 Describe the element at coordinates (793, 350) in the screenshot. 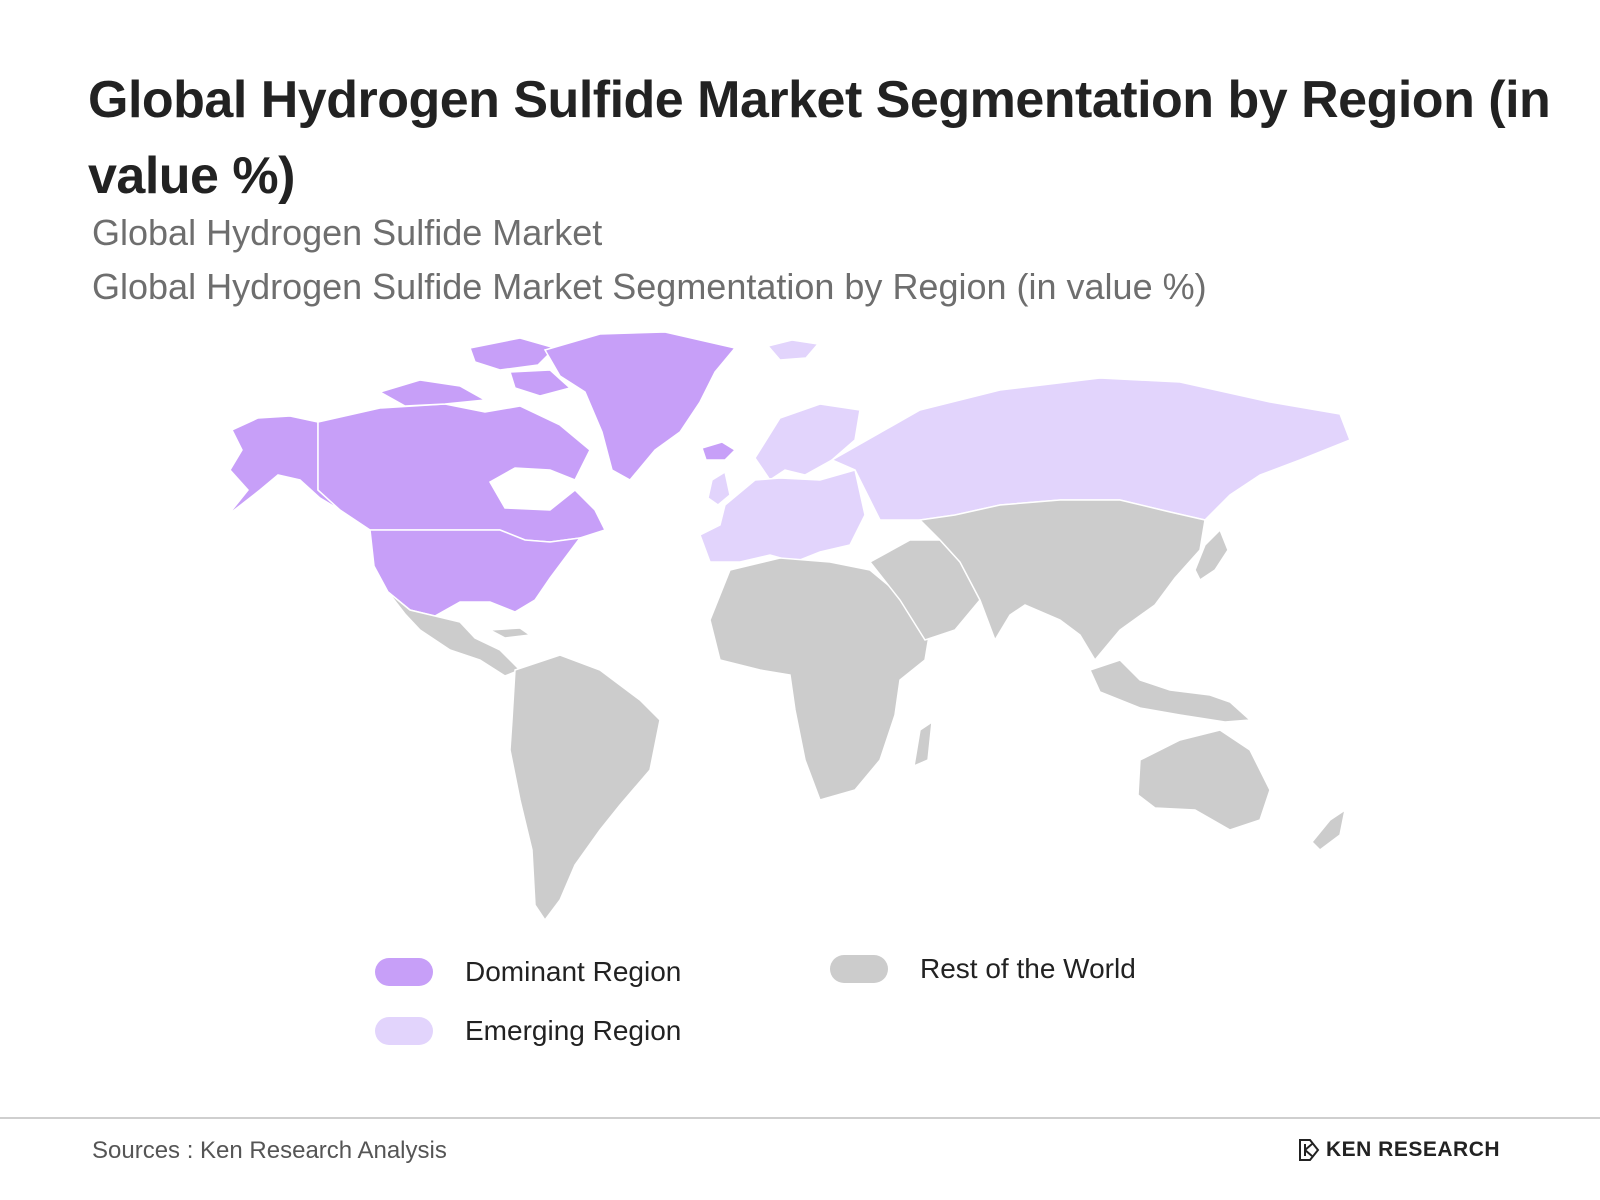

I see `svalbard-shape` at that location.